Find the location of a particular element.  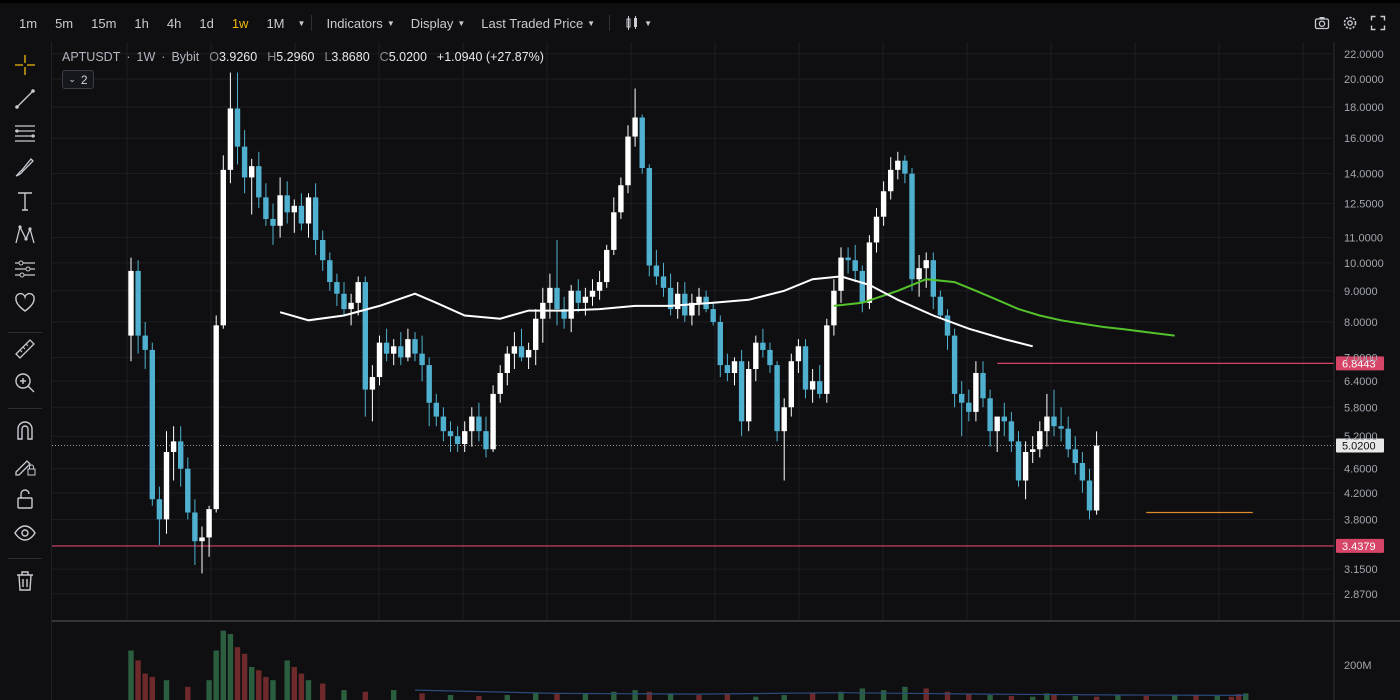

timeframe-1M: 1M is located at coordinates (275, 23).